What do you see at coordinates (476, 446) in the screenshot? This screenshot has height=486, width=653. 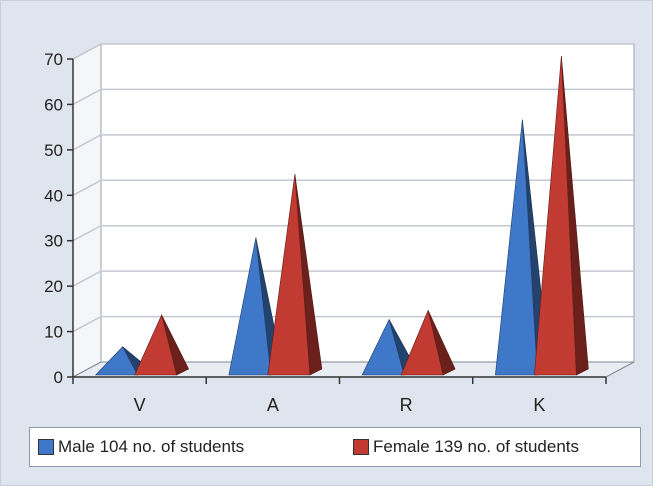 I see `legend-label-female: Female 139 no. of students` at bounding box center [476, 446].